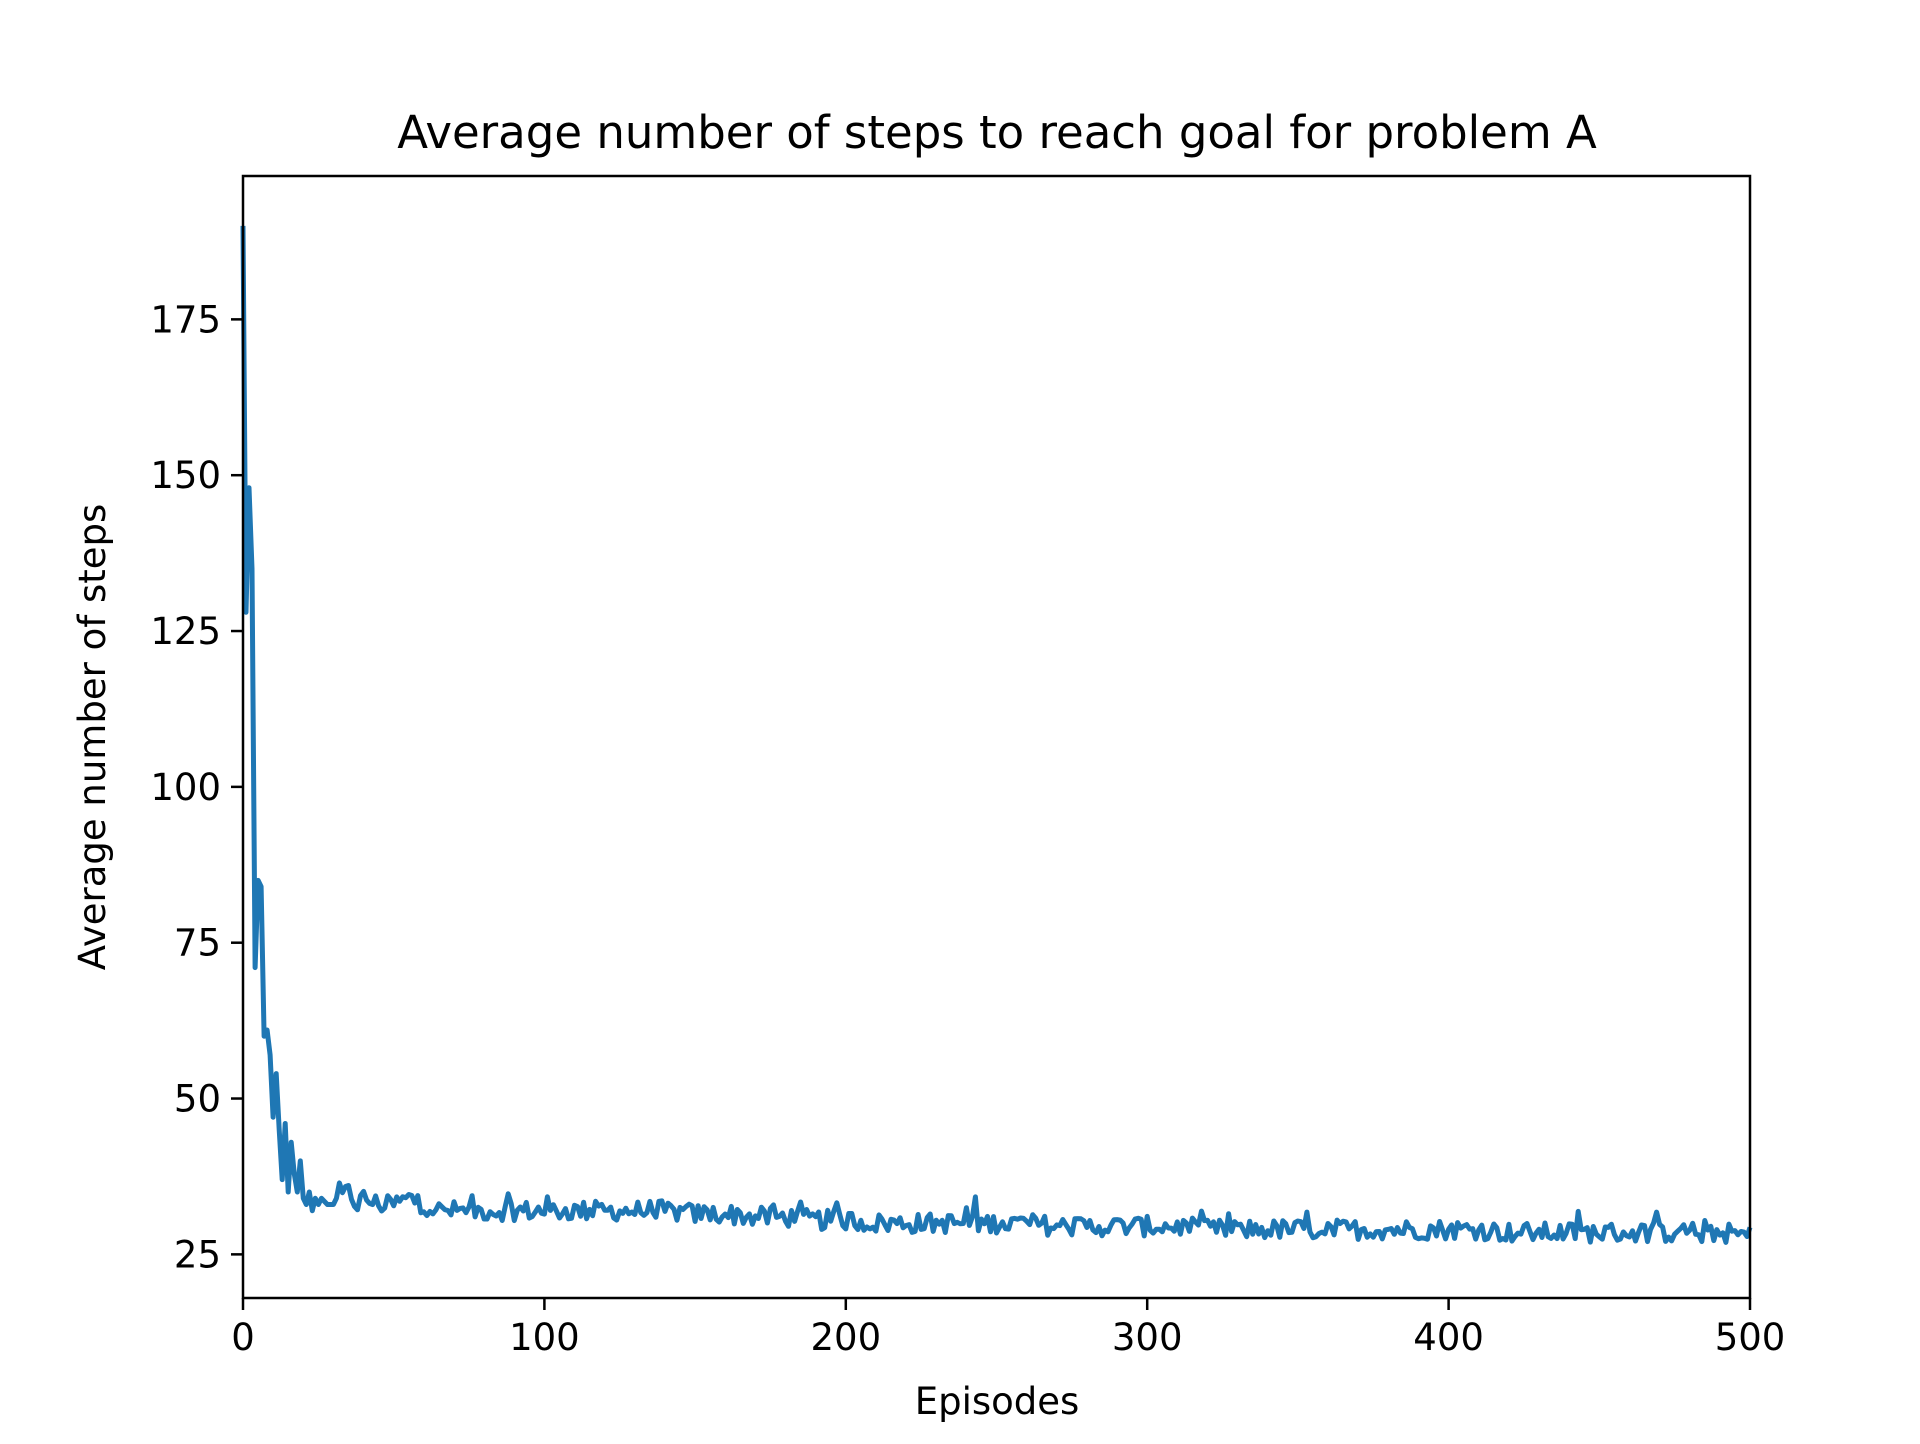  What do you see at coordinates (185, 787) in the screenshot?
I see `y-tick-label: 100` at bounding box center [185, 787].